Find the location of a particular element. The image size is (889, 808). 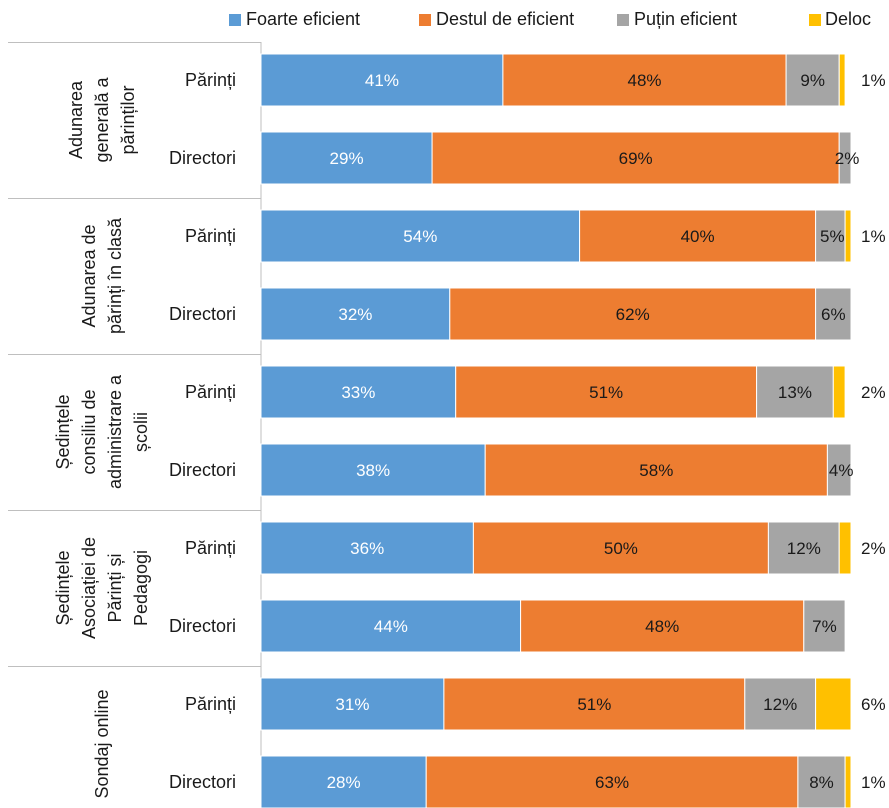

data-label-destul-de-eficient: 63% is located at coordinates (612, 782).